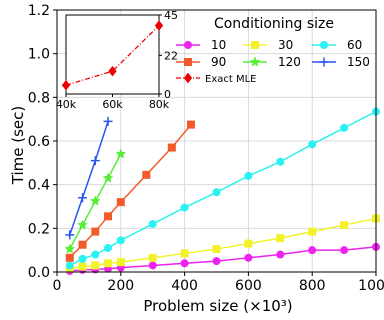  What do you see at coordinates (39, 11) in the screenshot?
I see `y-tick-label: 1.2` at bounding box center [39, 11].